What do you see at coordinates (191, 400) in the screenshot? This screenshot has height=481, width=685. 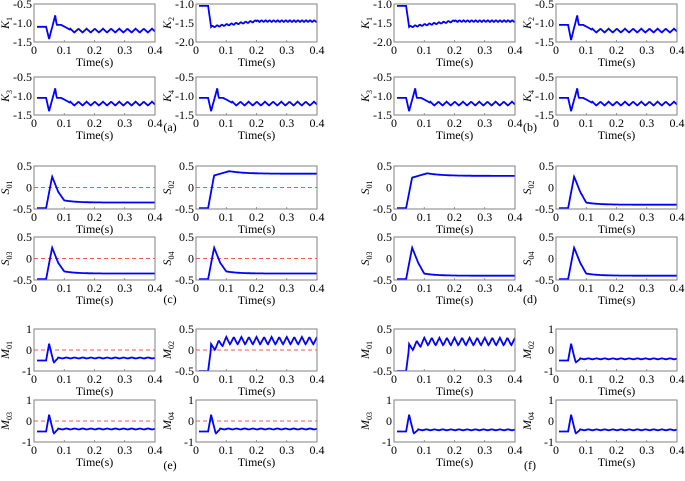 I see `y-tick-label: 1` at bounding box center [191, 400].